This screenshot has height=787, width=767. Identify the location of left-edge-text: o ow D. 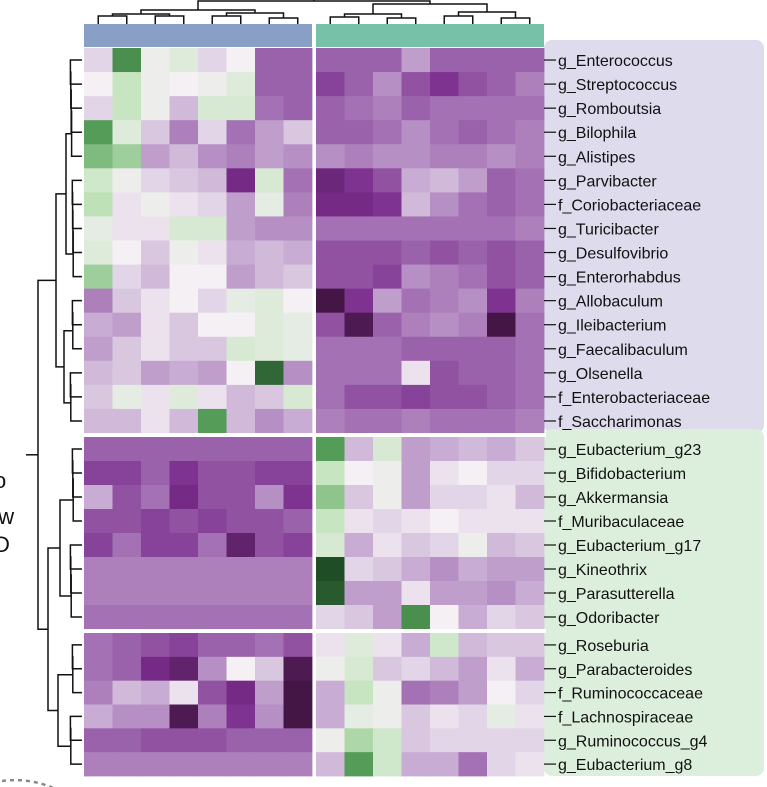
(7, 512).